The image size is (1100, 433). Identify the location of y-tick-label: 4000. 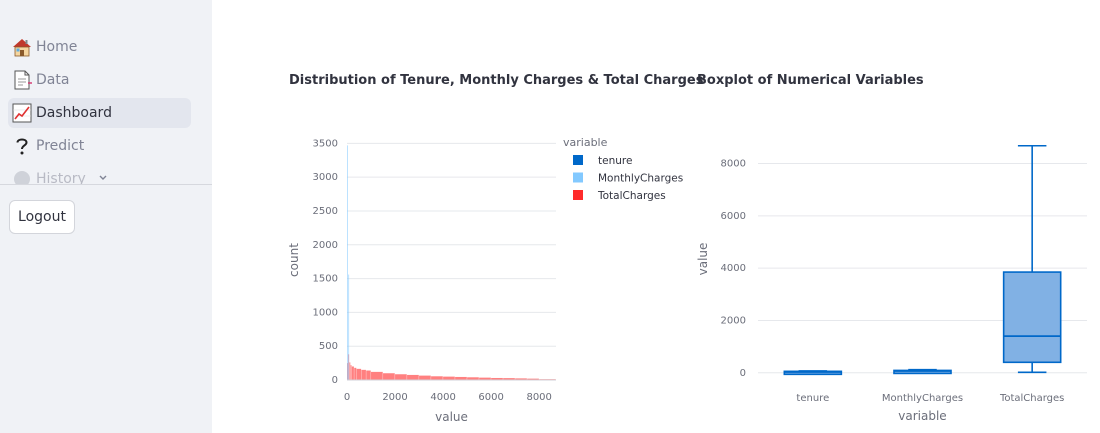
(733, 268).